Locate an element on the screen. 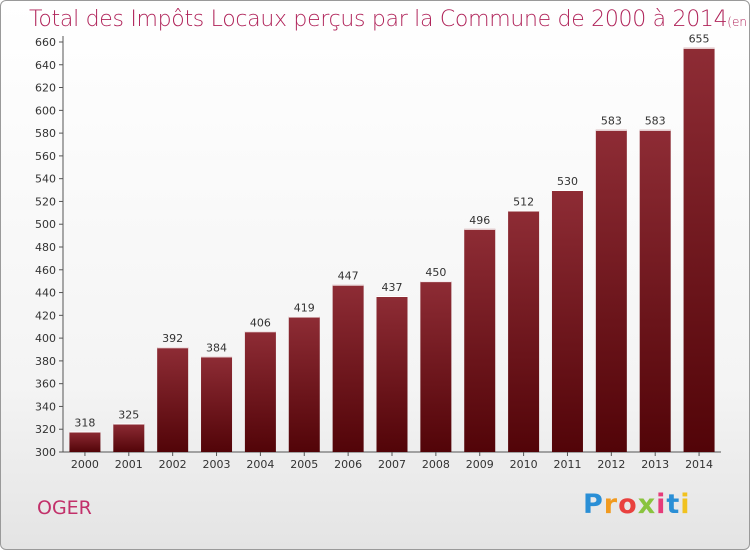 This screenshot has height=550, width=750. x-tick-label-2001: 2001 is located at coordinates (129, 464).